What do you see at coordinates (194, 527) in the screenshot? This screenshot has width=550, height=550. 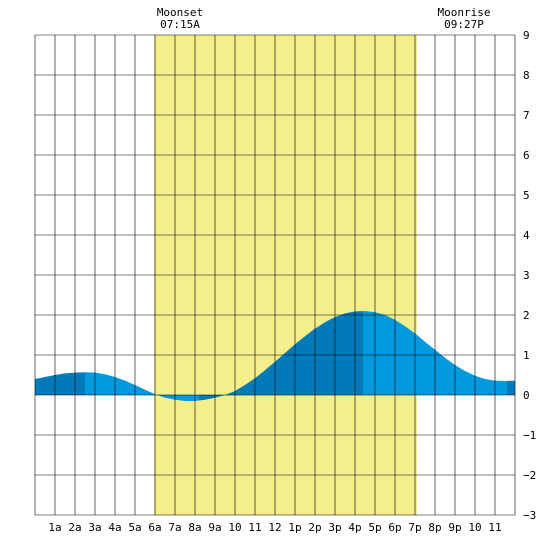 I see `x-tick-label: 8a` at bounding box center [194, 527].